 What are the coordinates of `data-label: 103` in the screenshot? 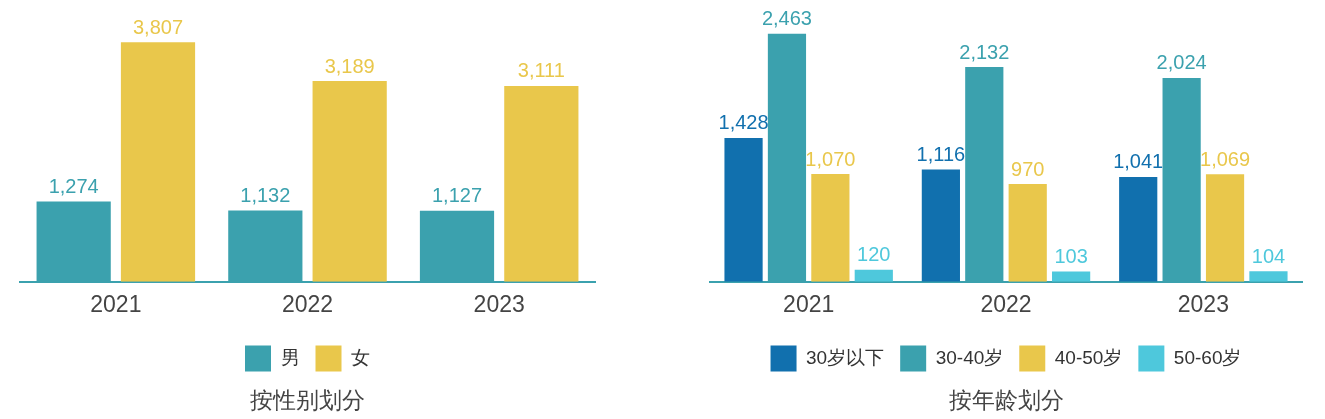 It's located at (1071, 255).